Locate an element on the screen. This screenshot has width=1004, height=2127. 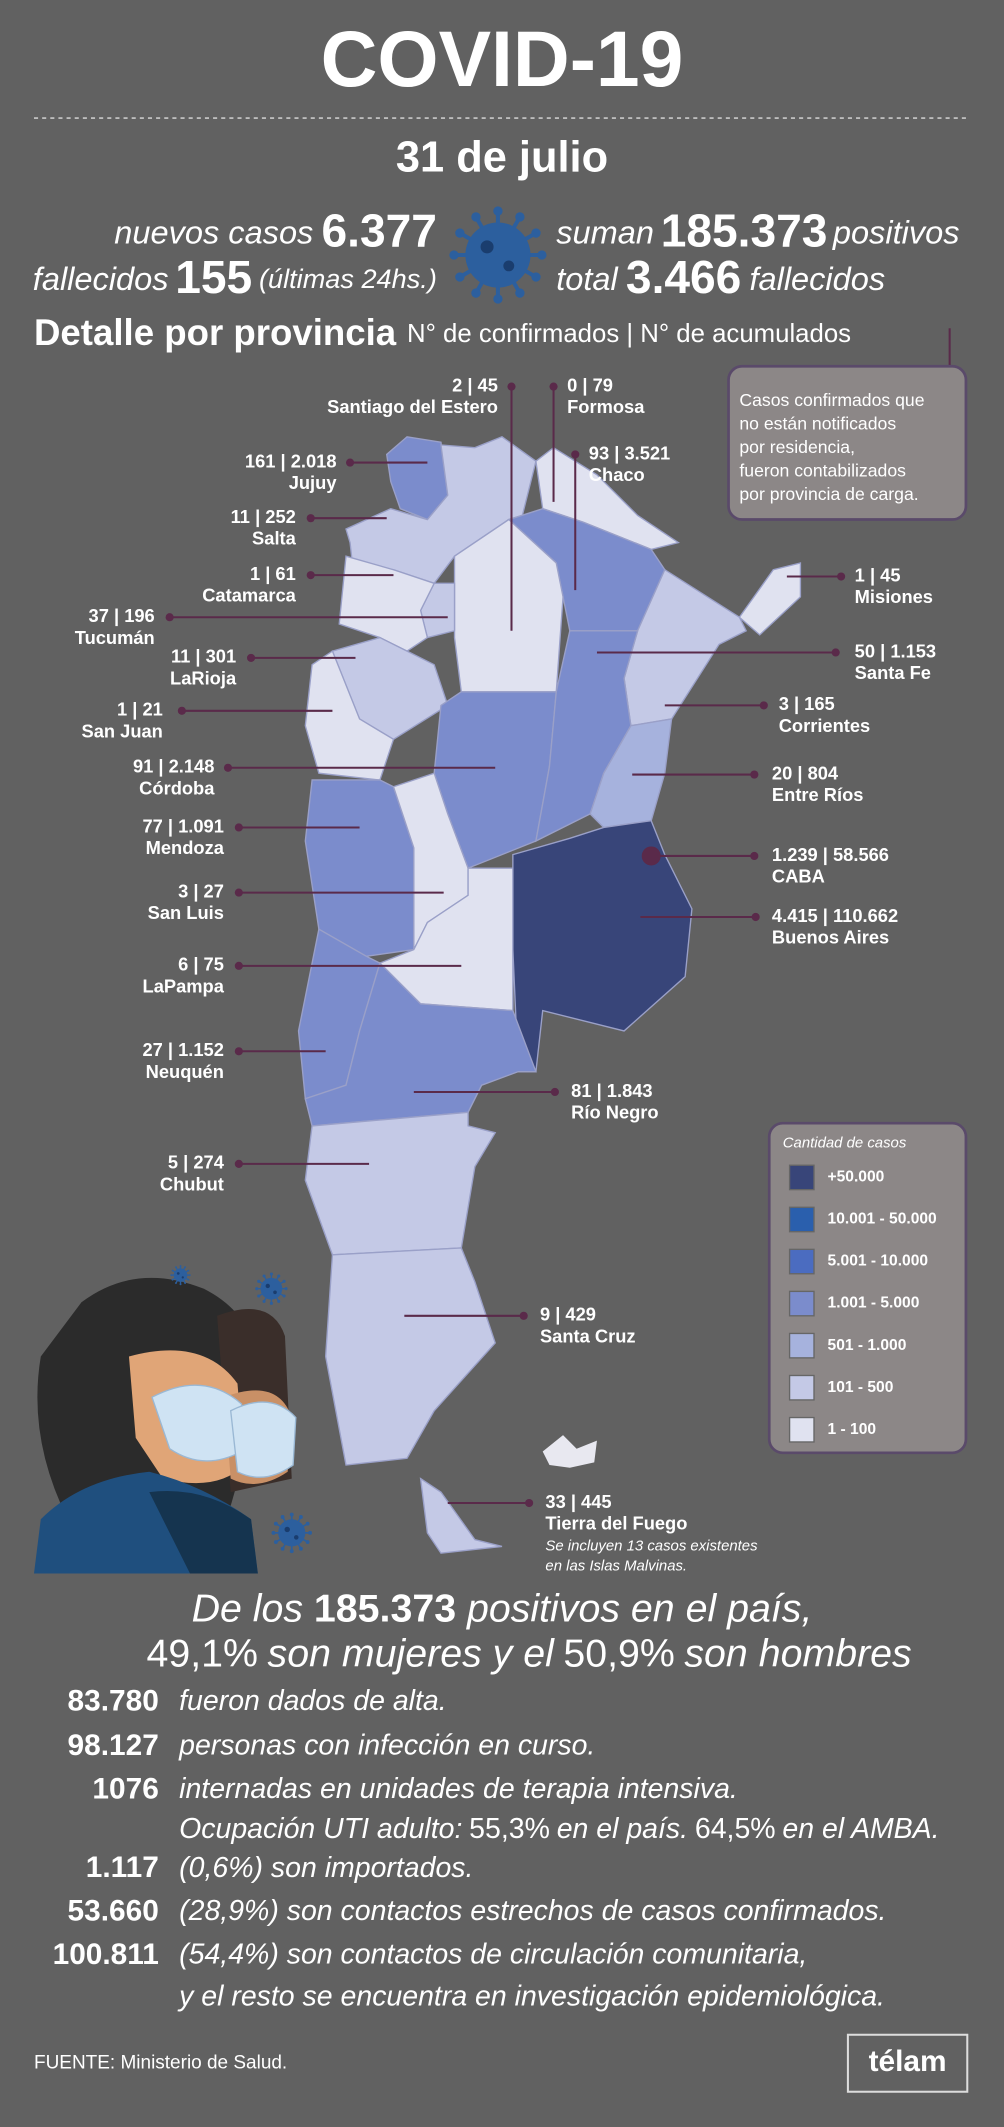
legend-title: Cantidad de casos is located at coordinates (845, 1142).